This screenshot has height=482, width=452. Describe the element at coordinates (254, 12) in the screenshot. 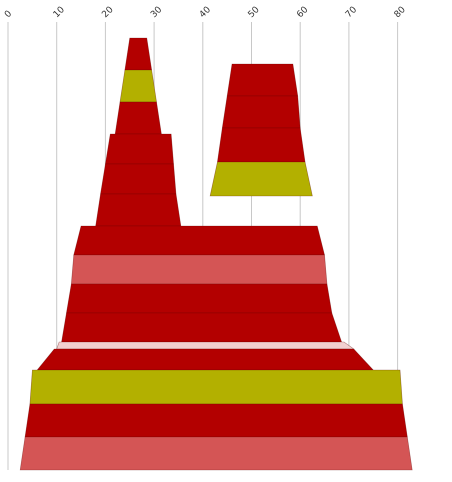

I see `x-tick-label-50: 50` at that location.